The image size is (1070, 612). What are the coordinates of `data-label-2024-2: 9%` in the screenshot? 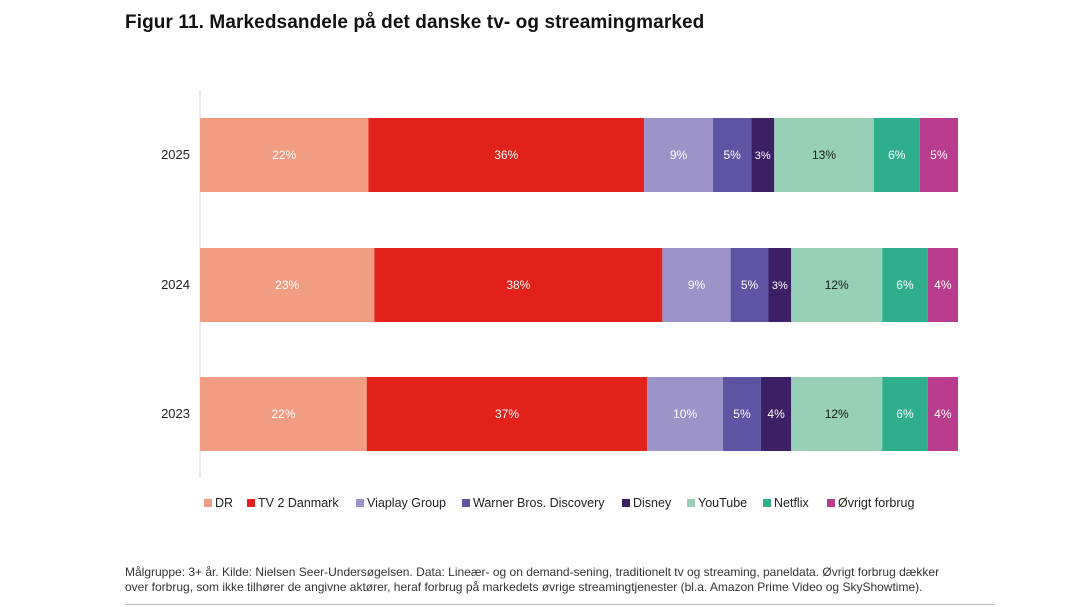 It's located at (697, 285).